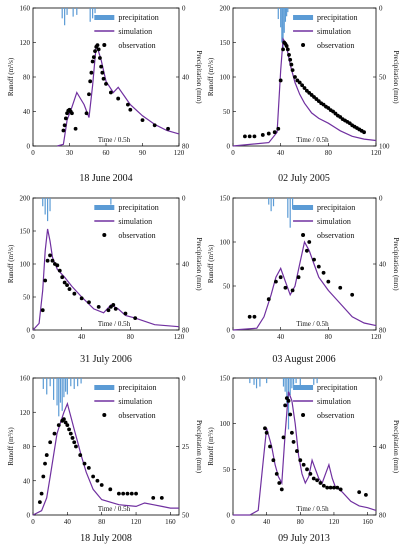  Describe the element at coordinates (135, 221) in the screenshot. I see `legend-simulation-label: simulation` at that location.